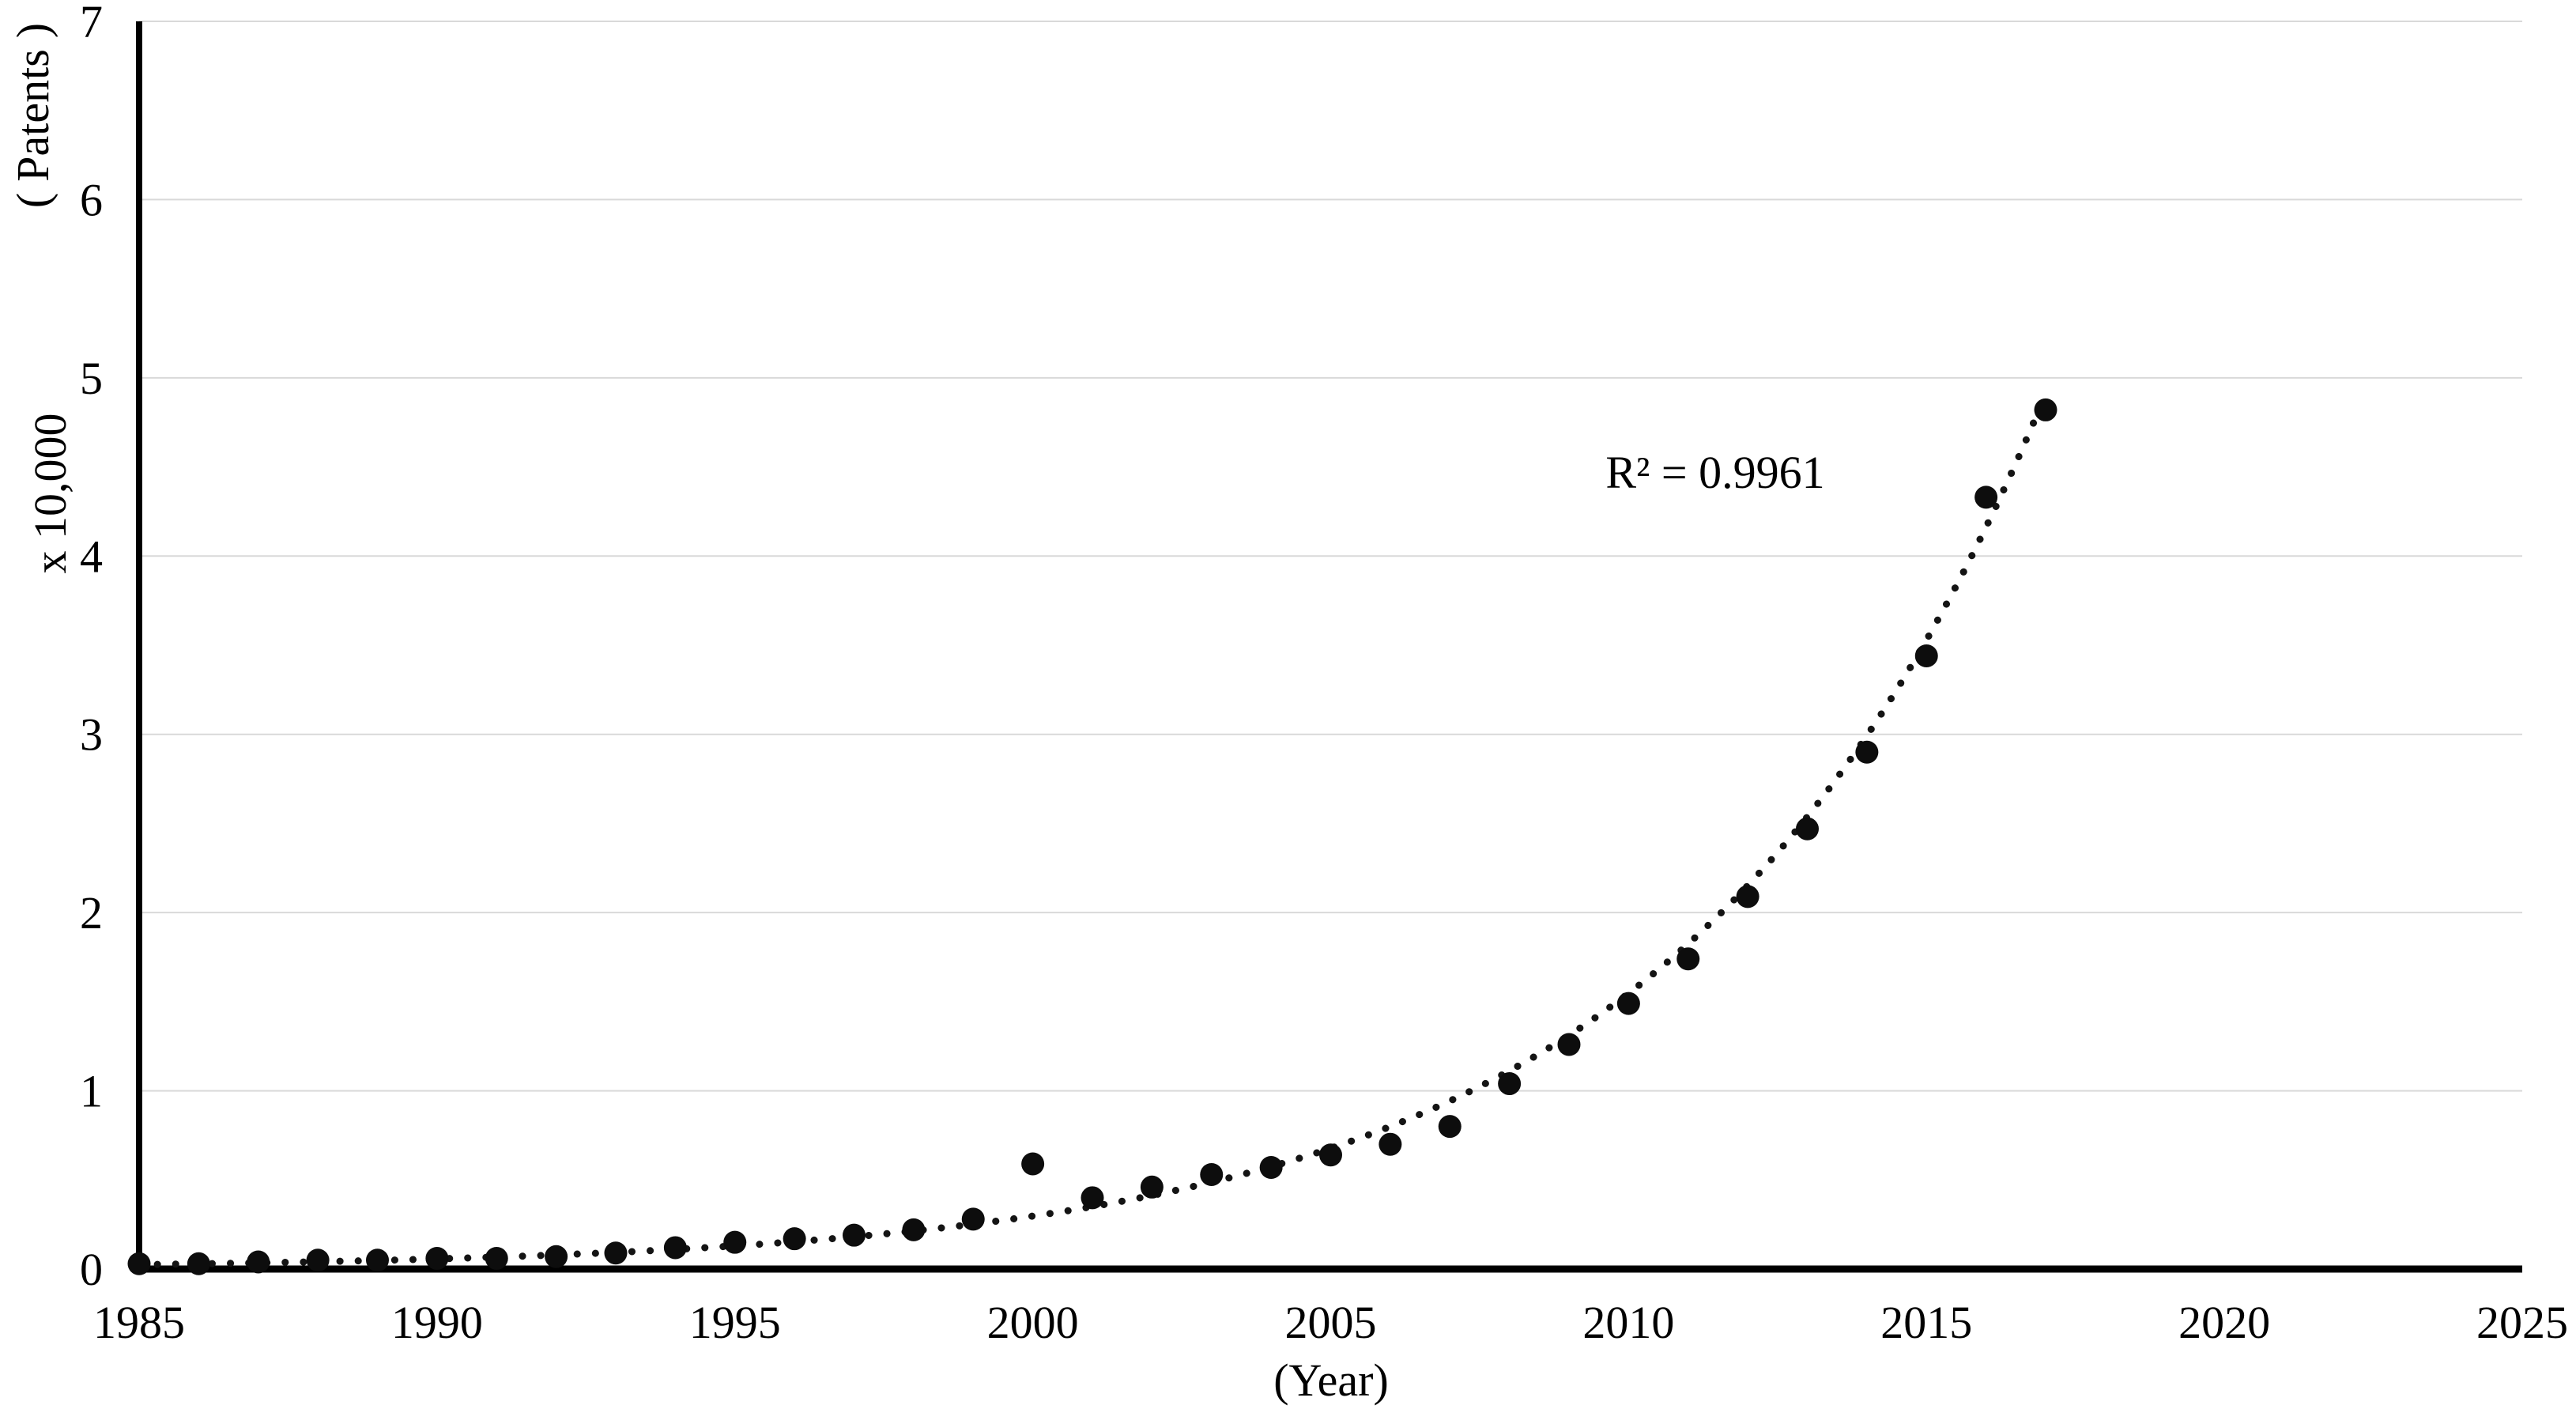  Describe the element at coordinates (1867, 752) in the screenshot. I see `data-point-2014` at that location.